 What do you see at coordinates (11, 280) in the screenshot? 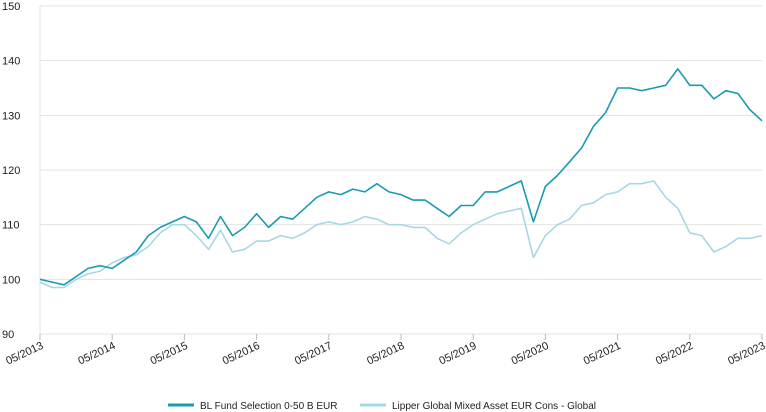
I see `y-tick-label: 100` at bounding box center [11, 280].